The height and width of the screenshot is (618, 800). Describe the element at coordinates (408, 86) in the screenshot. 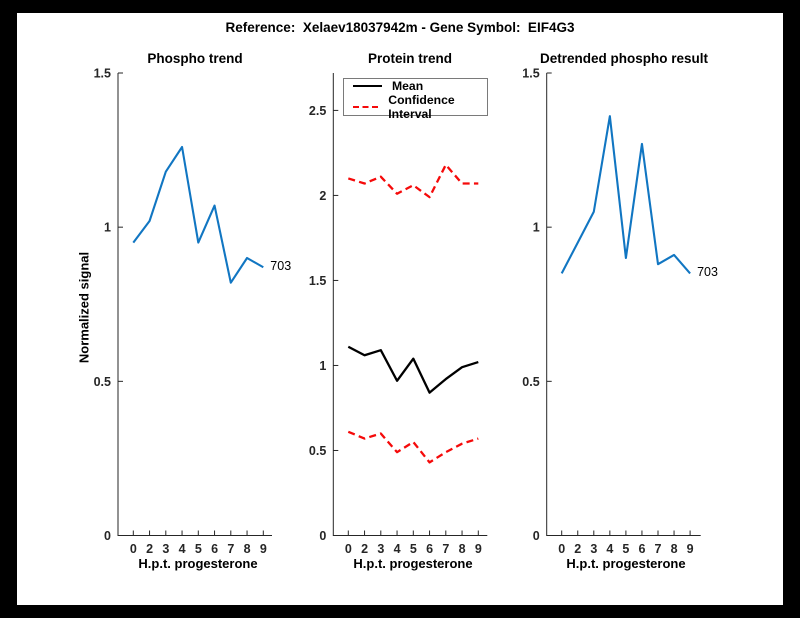

I see `legend-mean-label: Mean` at that location.